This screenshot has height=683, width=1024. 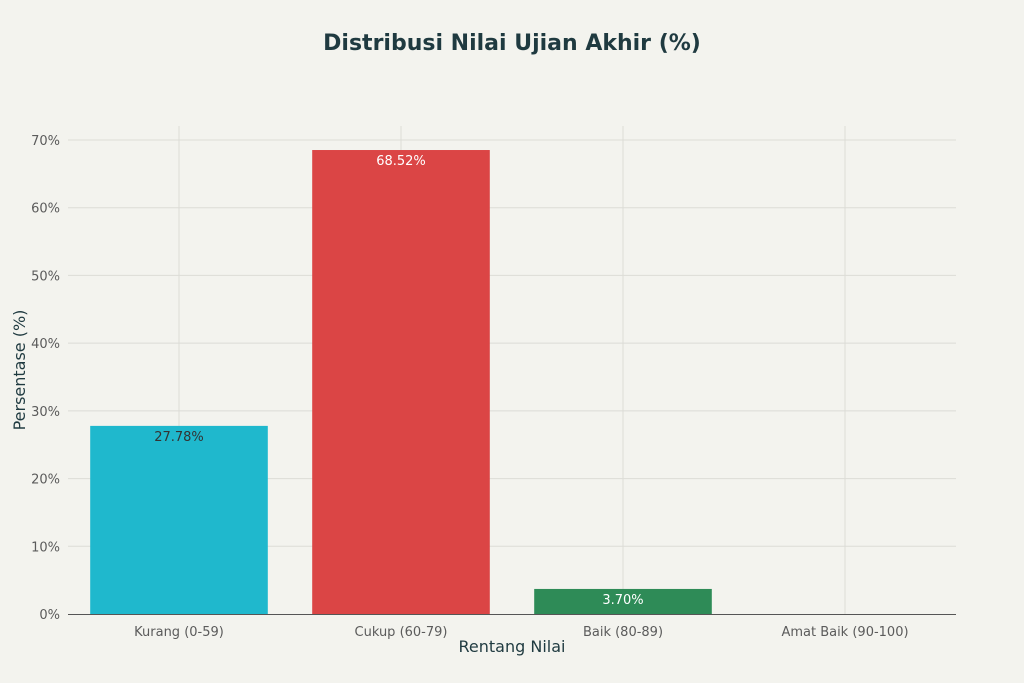 What do you see at coordinates (45, 480) in the screenshot?
I see `y-tick-label: 20%` at bounding box center [45, 480].